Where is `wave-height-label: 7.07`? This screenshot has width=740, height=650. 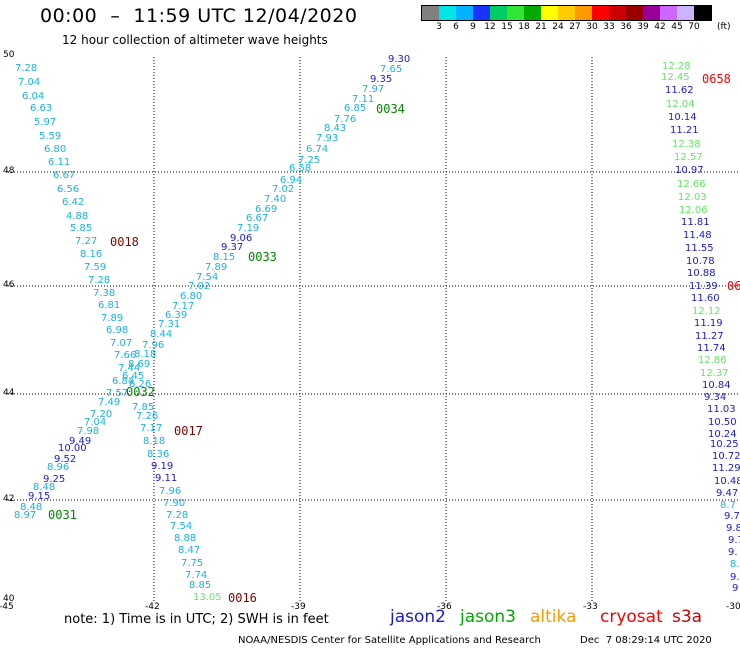 wave-height-label: 7.07 is located at coordinates (121, 343).